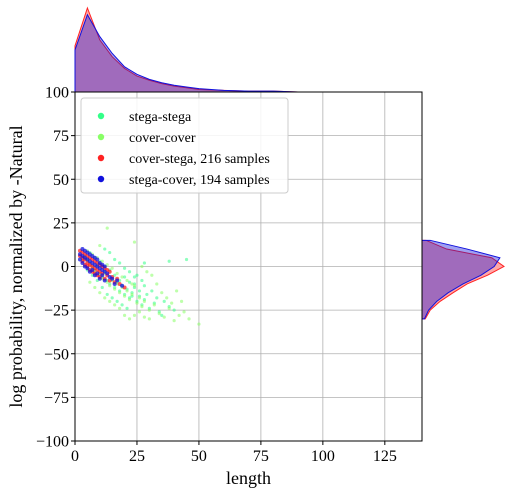 The image size is (515, 493). I want to click on x-axis-ticks: 0 25 50 75 100 125, so click(234, 453).